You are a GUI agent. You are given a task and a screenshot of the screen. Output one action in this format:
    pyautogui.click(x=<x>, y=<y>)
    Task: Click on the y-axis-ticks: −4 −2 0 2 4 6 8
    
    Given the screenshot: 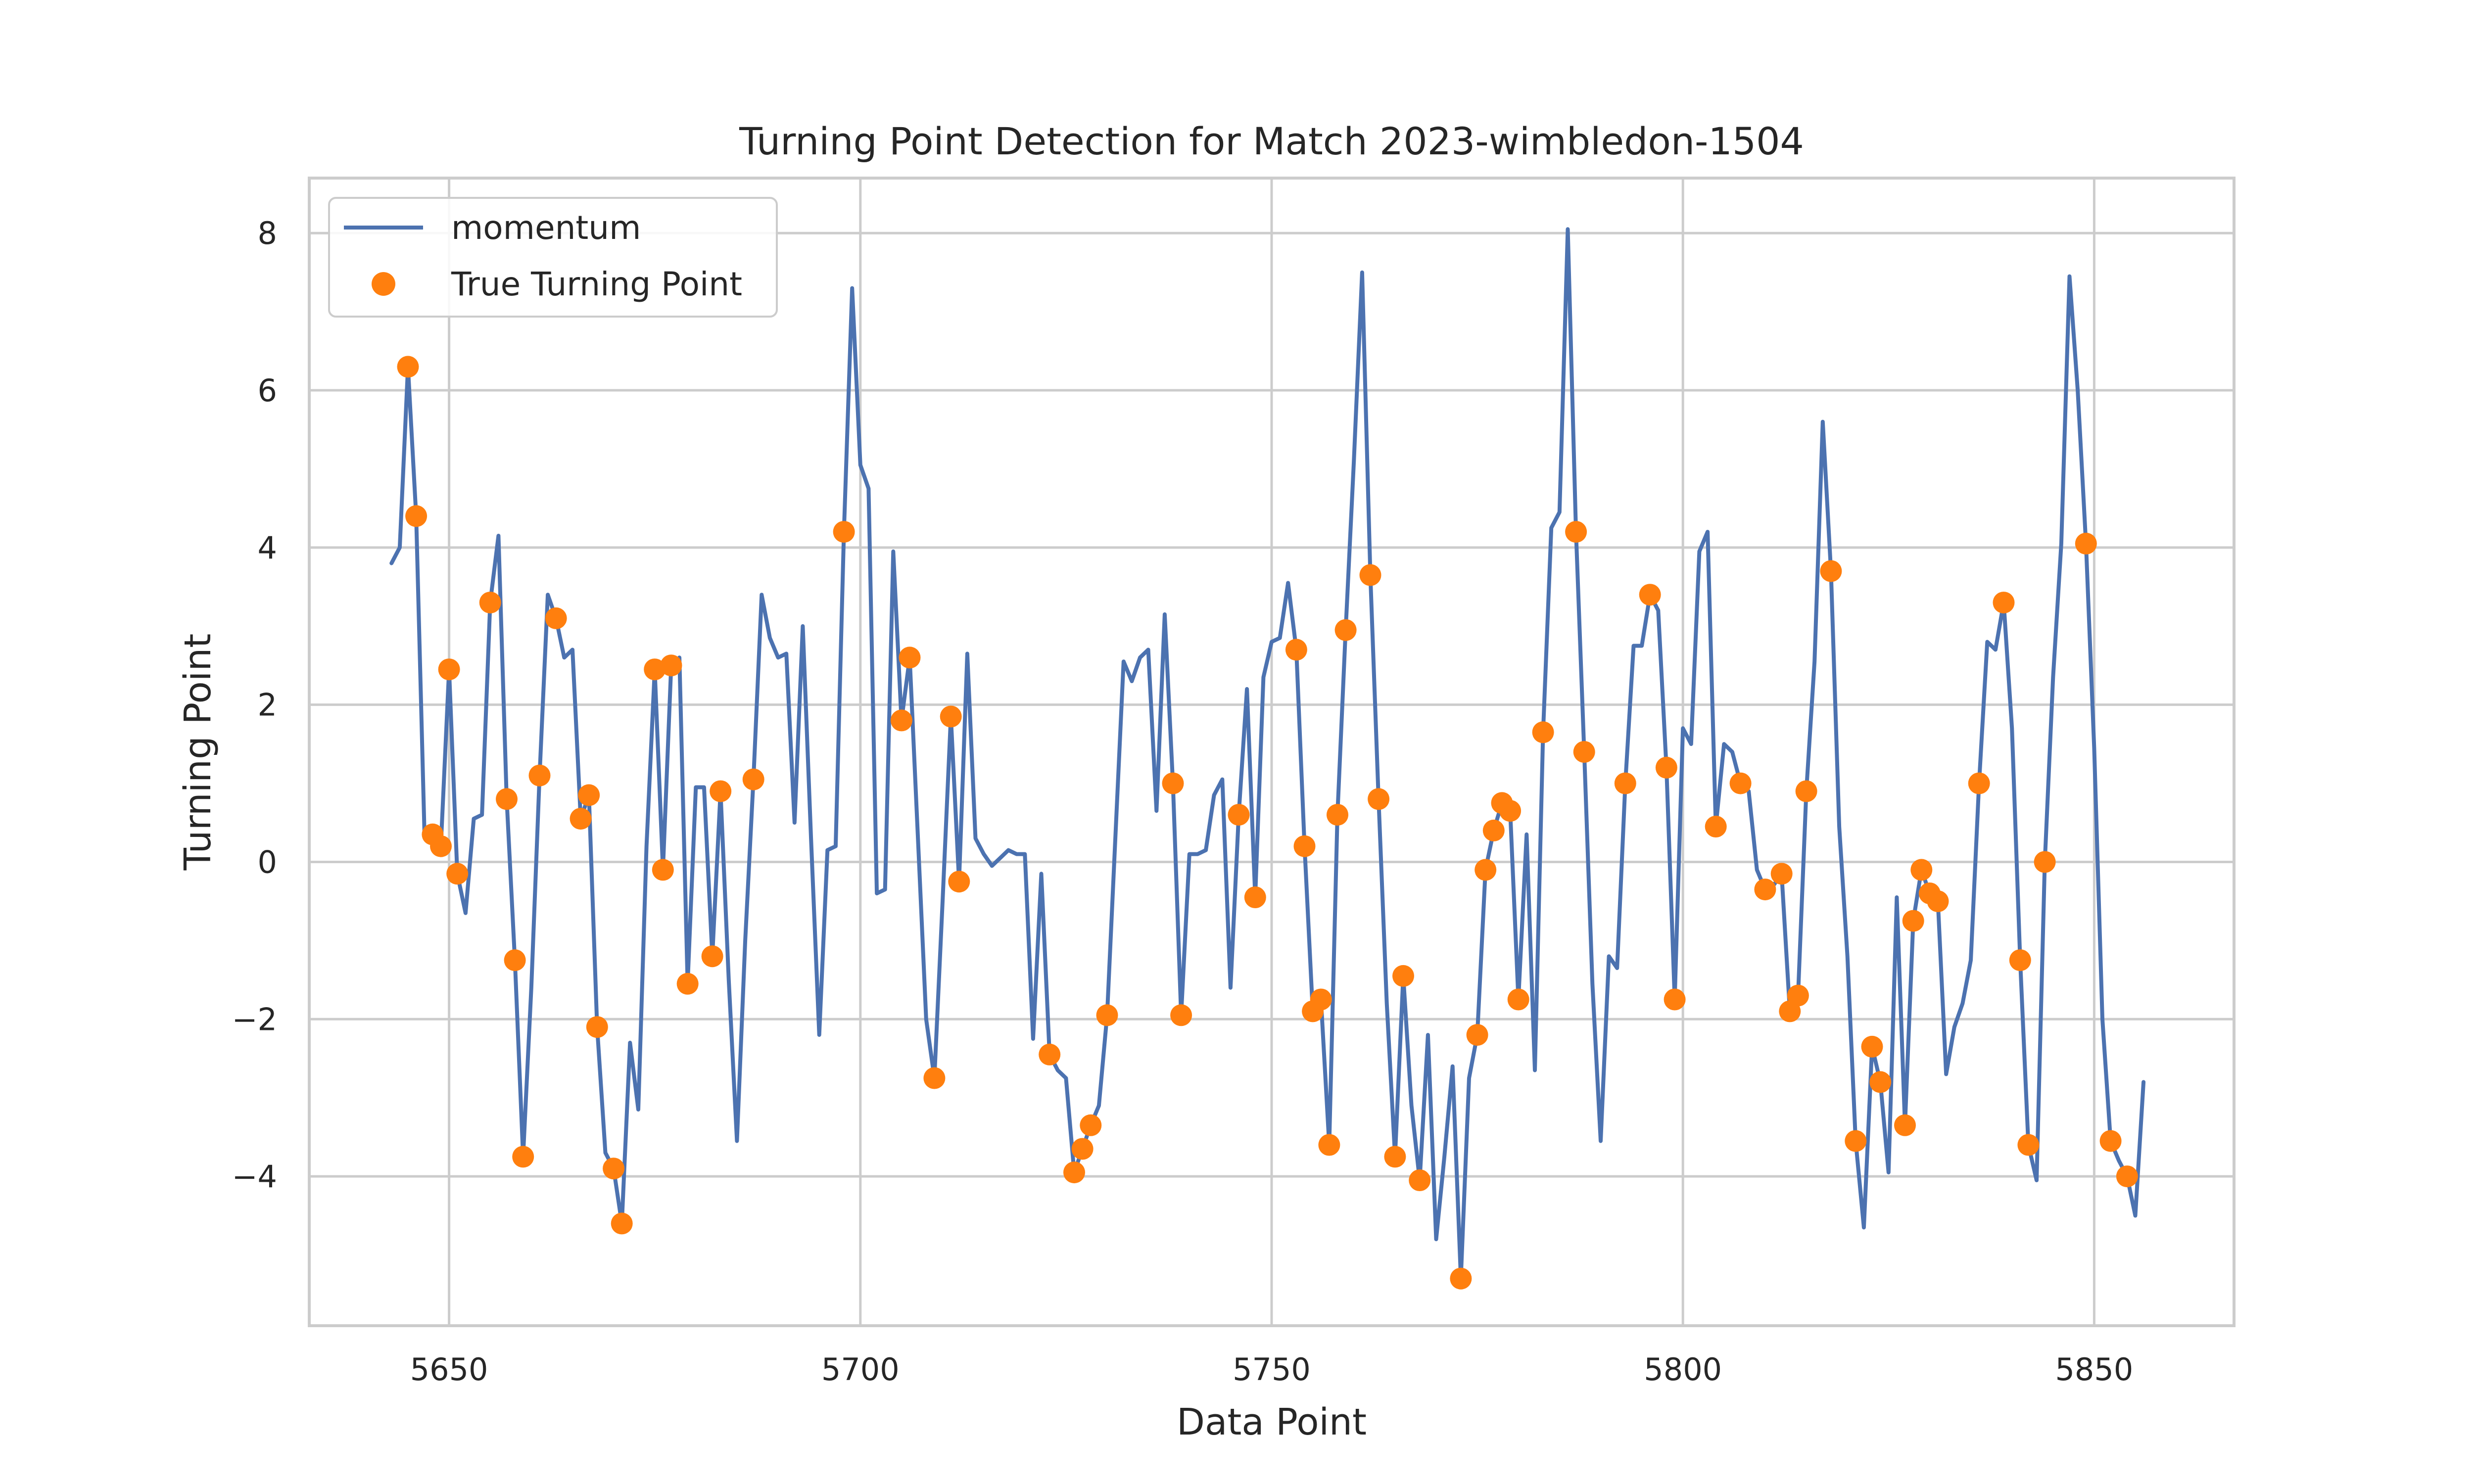 What is the action you would take?
    pyautogui.click(x=254, y=705)
    